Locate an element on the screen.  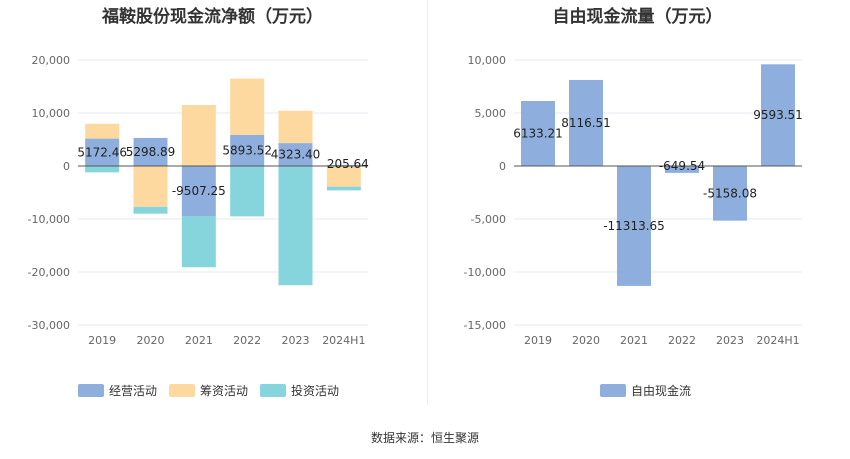
left-bar-2-2019 is located at coordinates (102, 169).